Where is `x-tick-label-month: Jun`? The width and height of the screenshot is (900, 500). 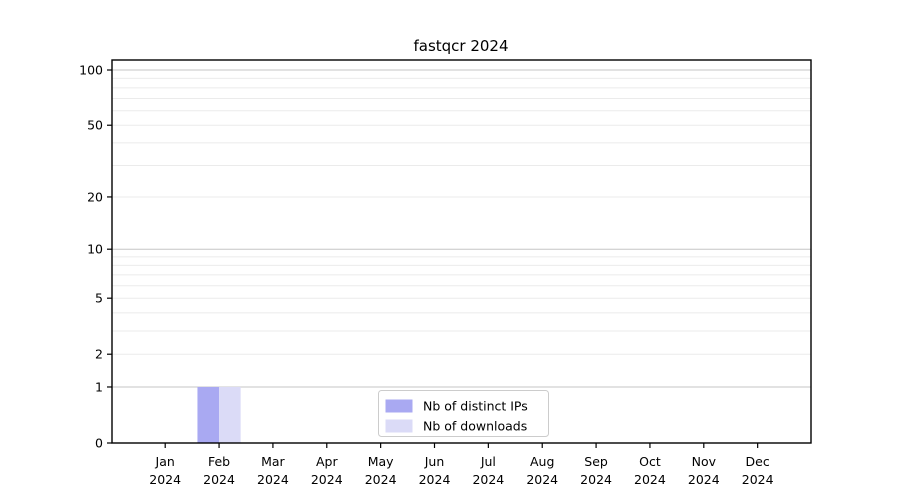 x-tick-label-month: Jun is located at coordinates (434, 461).